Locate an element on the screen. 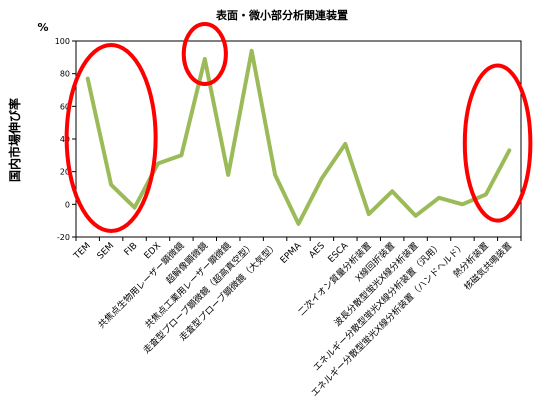 This screenshot has height=419, width=533. x-tick-label: EPMA is located at coordinates (291, 252).